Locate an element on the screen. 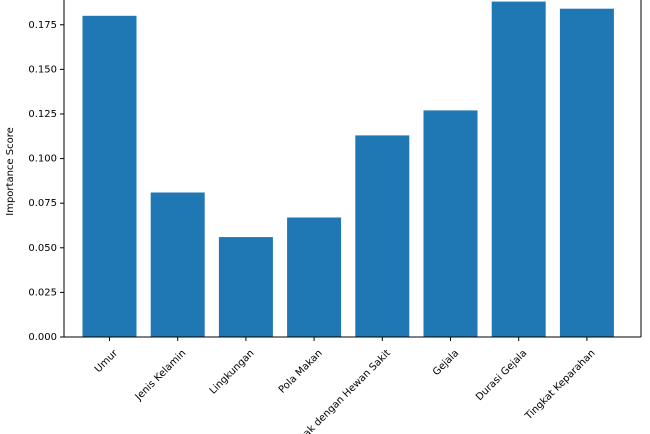  y-axis-ticks: 0.000 0.025 0.050 0.075 0.100 0.125 0.150 0.175 is located at coordinates (46, 181).